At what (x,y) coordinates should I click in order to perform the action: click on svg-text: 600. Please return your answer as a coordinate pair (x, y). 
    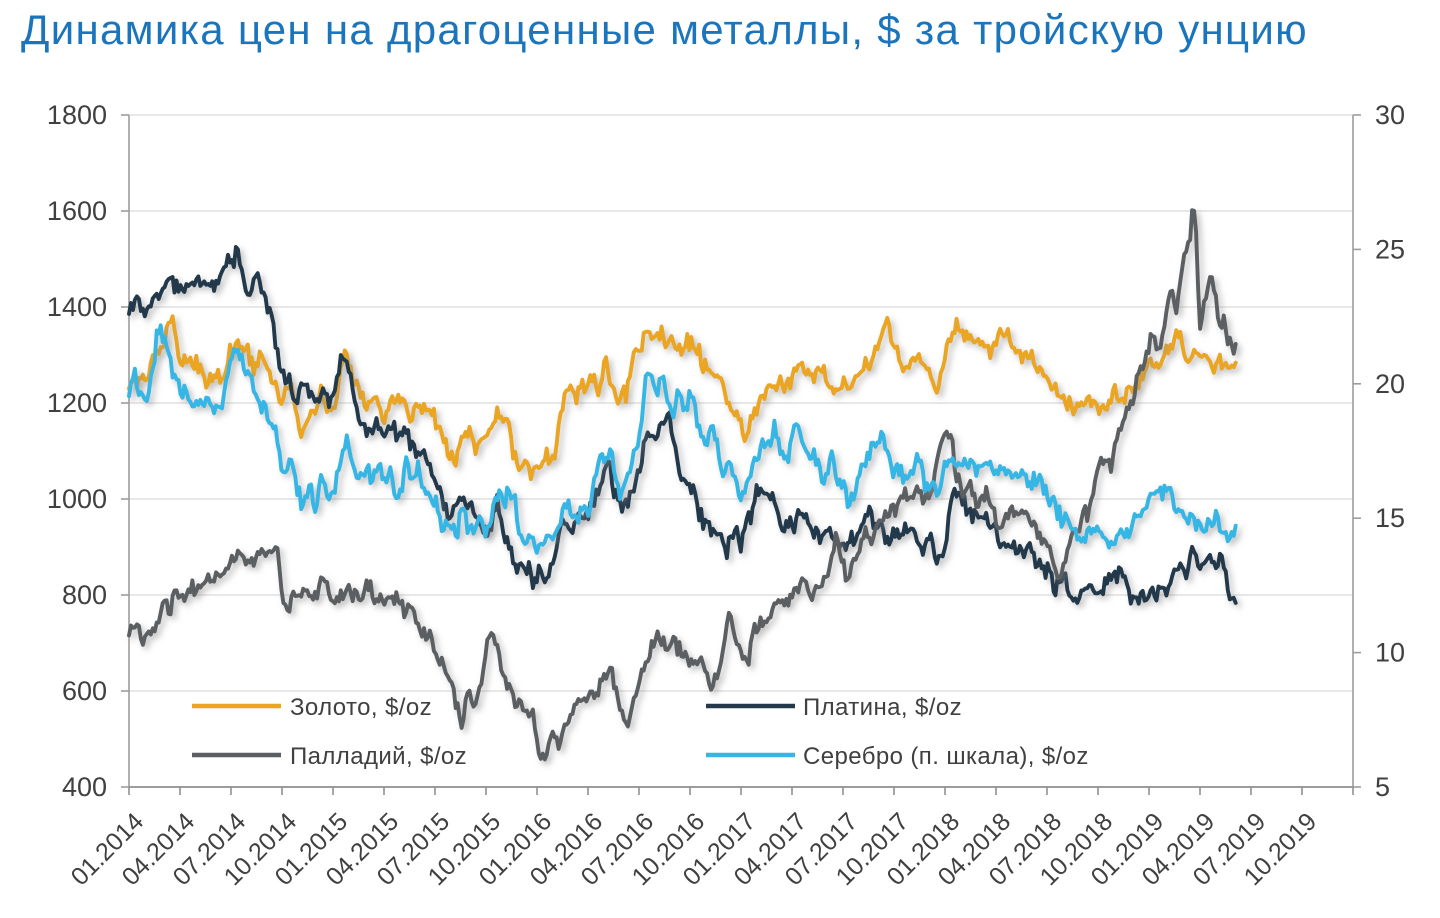
    Looking at the image, I should click on (84, 691).